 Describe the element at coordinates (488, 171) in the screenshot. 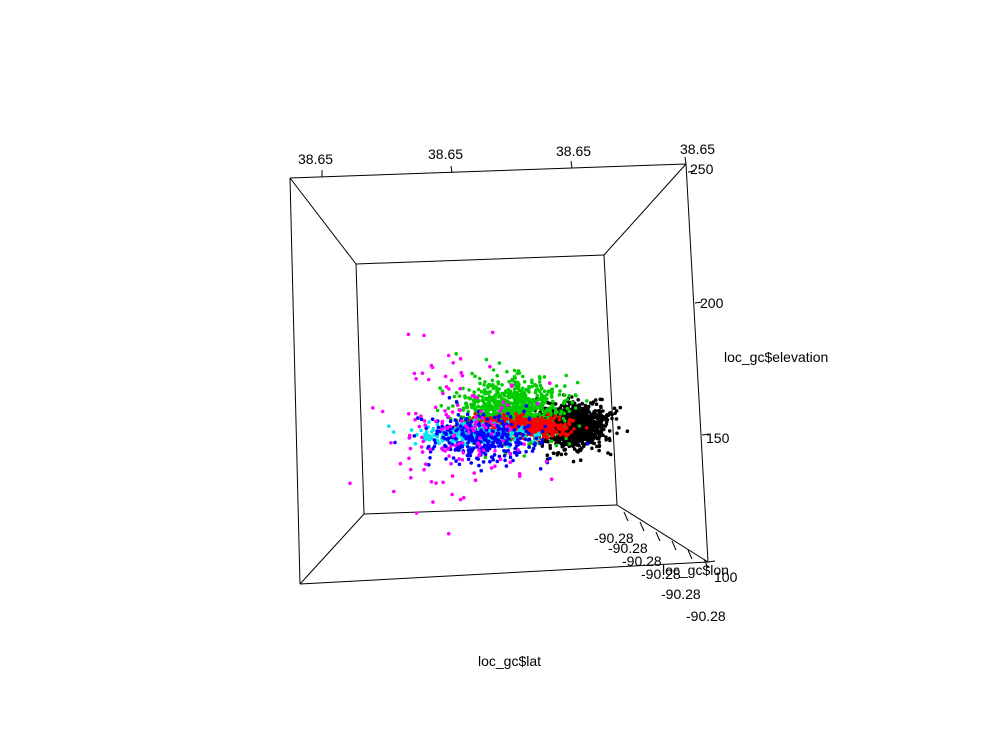

I see `box-edge` at that location.